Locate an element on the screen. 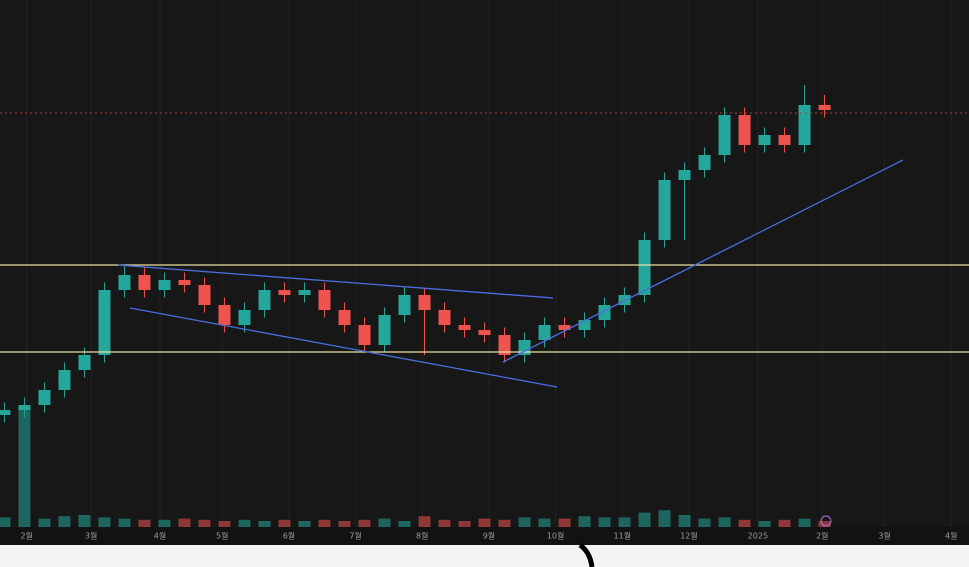 The width and height of the screenshot is (969, 567). x-tick-label: 11월 is located at coordinates (623, 536).